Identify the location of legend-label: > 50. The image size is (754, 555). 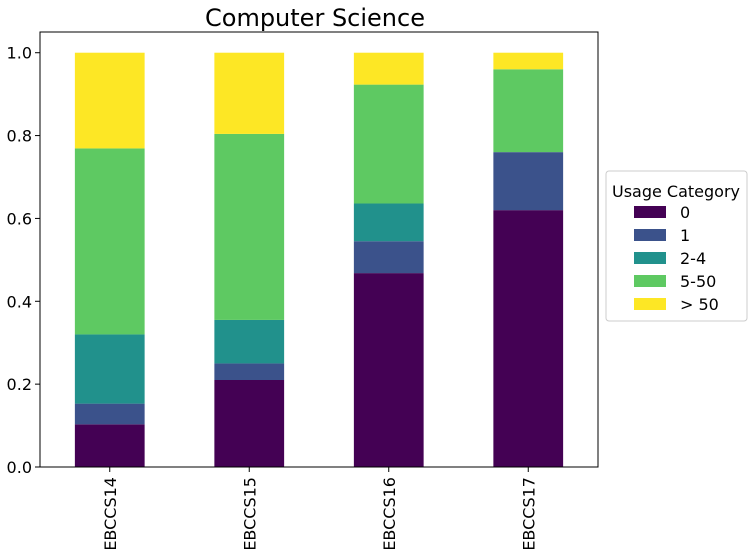
(699, 304).